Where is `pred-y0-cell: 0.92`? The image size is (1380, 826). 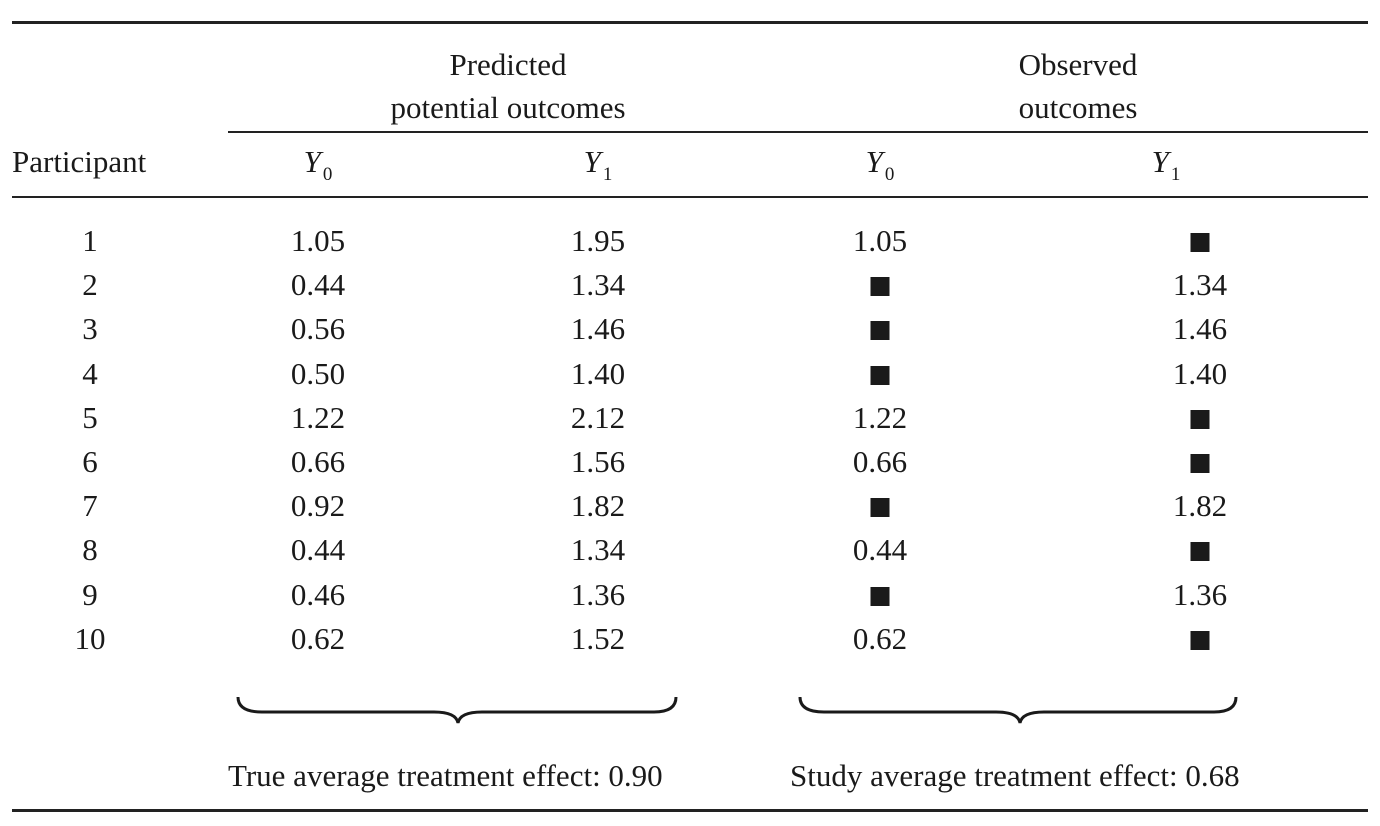
pred-y0-cell: 0.92 is located at coordinates (318, 506).